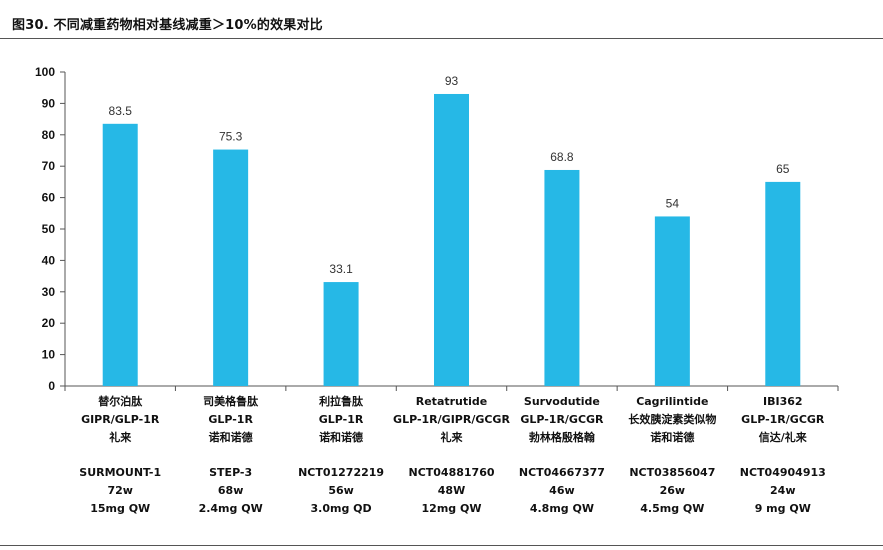 The image size is (883, 550). What do you see at coordinates (452, 81) in the screenshot?
I see `data-label: 93` at bounding box center [452, 81].